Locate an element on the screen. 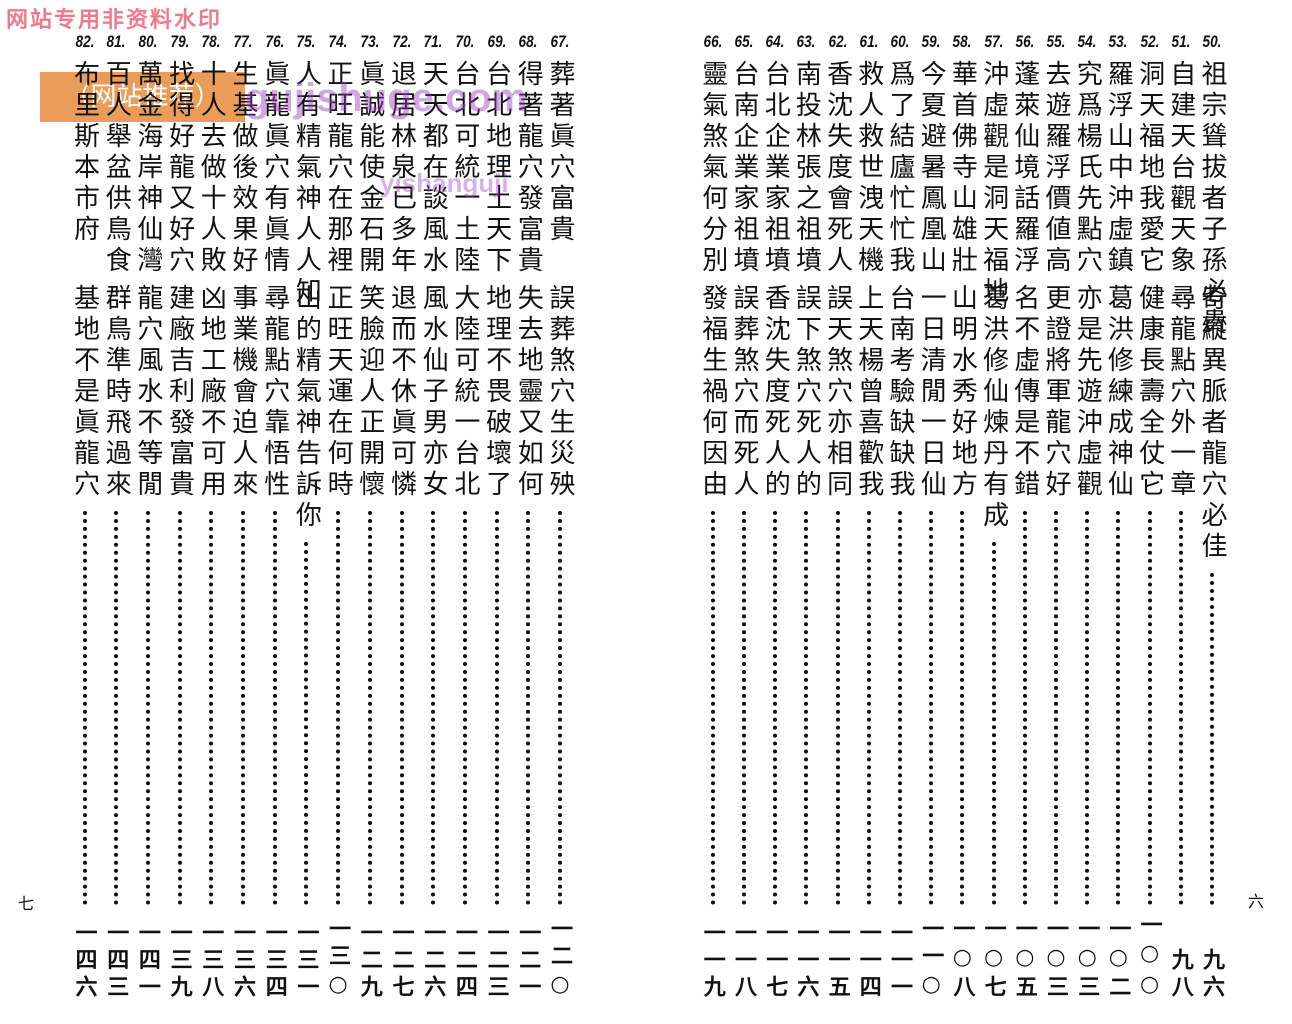 This screenshot has height=1024, width=1292. entry-page: 九六 is located at coordinates (1212, 975).